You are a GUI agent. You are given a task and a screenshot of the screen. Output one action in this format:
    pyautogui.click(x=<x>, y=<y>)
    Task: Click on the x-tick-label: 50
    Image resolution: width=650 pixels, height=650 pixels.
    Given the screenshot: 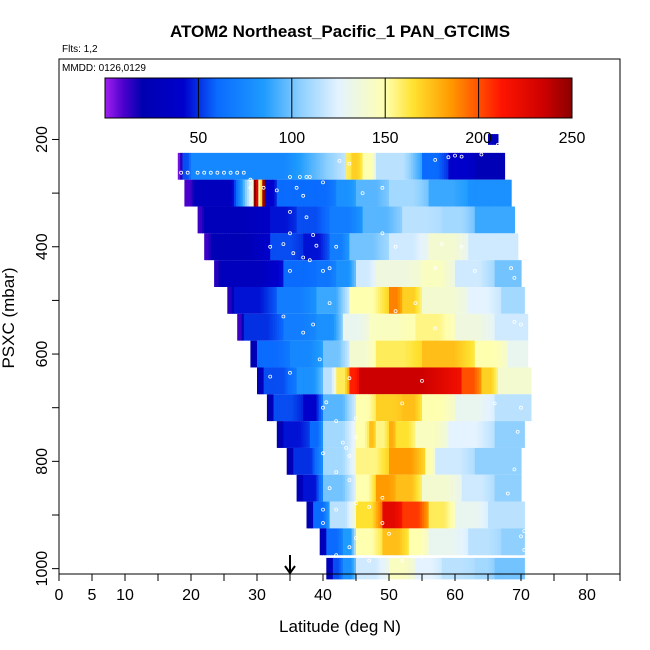 What is the action you would take?
    pyautogui.click(x=389, y=595)
    